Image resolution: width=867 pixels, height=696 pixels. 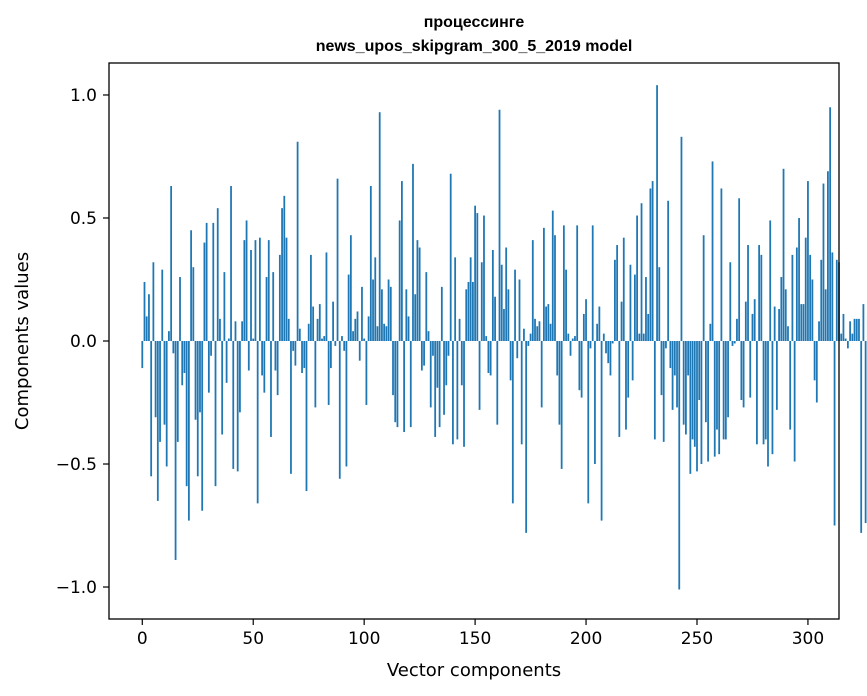 What do you see at coordinates (474, 46) in the screenshot?
I see `chart-title-line-2: news_upos_skipgram_300_5_2019 model` at bounding box center [474, 46].